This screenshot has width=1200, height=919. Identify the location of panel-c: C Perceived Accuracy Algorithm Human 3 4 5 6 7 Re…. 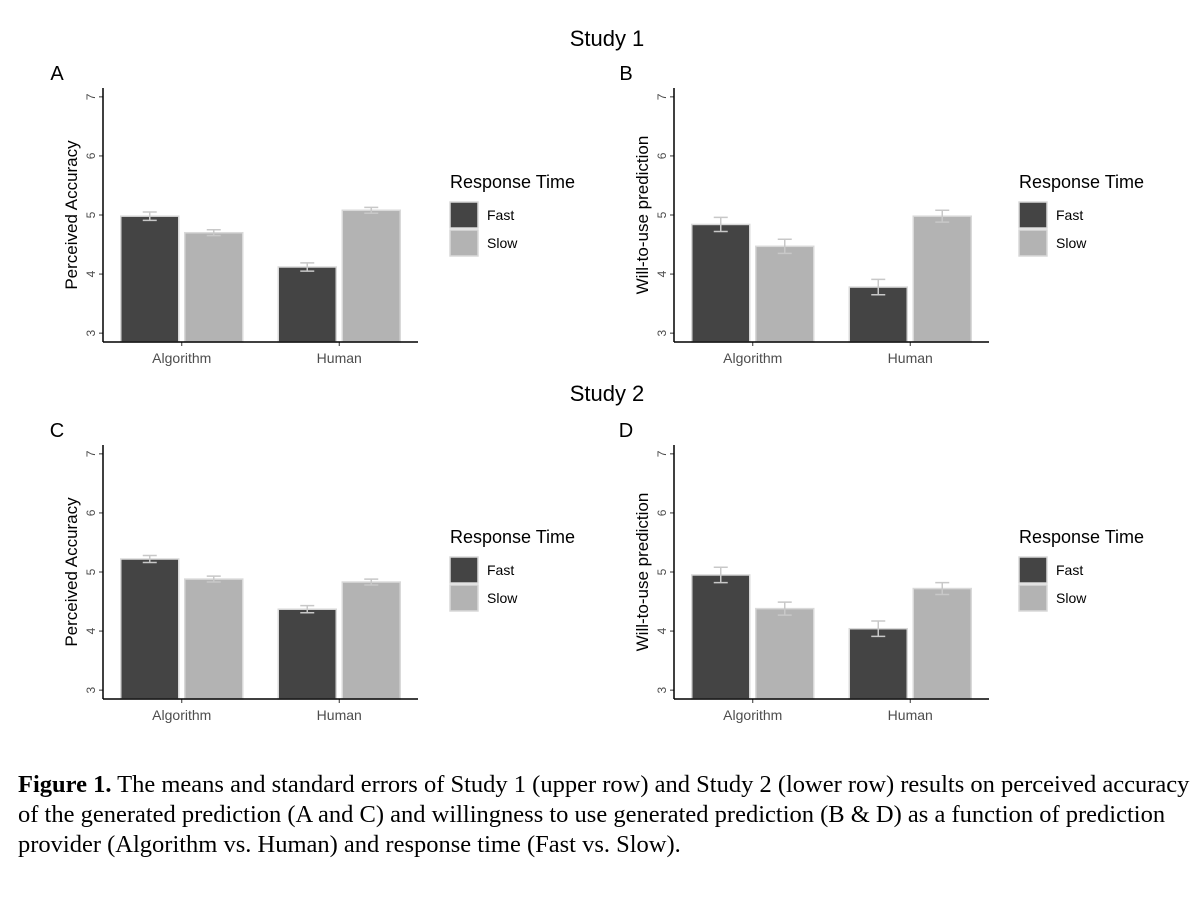
(312, 571).